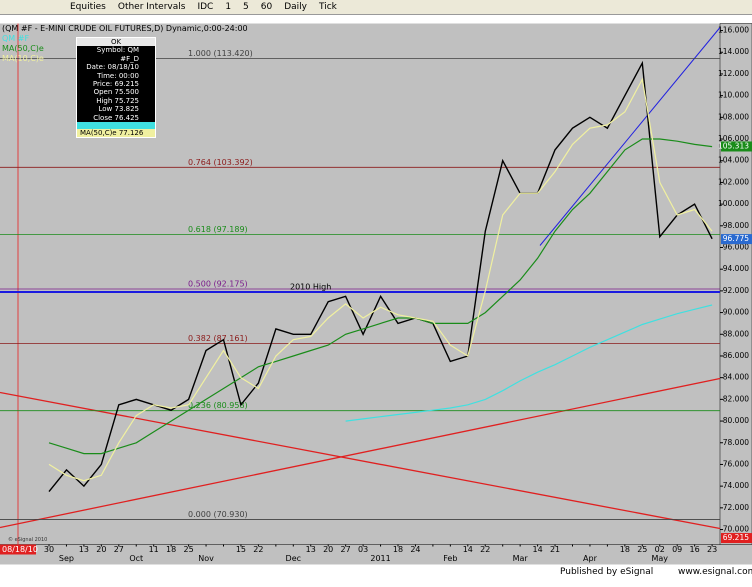 The image size is (752, 587). Describe the element at coordinates (715, 572) in the screenshot. I see `footer-right: www.esignal.com` at that location.